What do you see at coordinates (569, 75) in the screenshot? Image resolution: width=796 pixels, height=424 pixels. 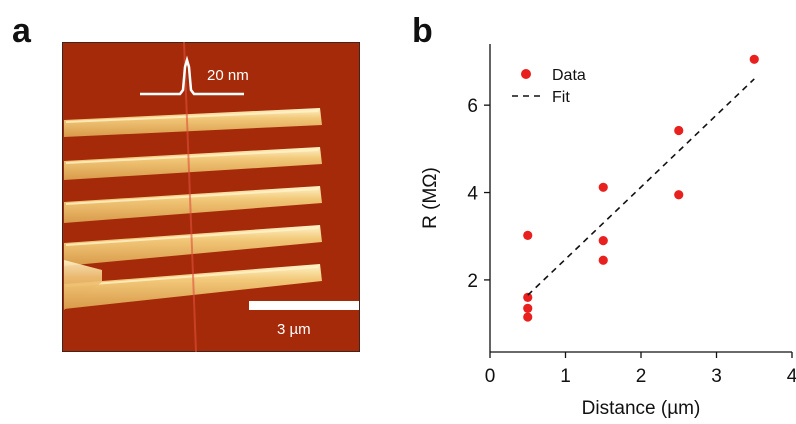 I see `legend-label: Data` at bounding box center [569, 75].